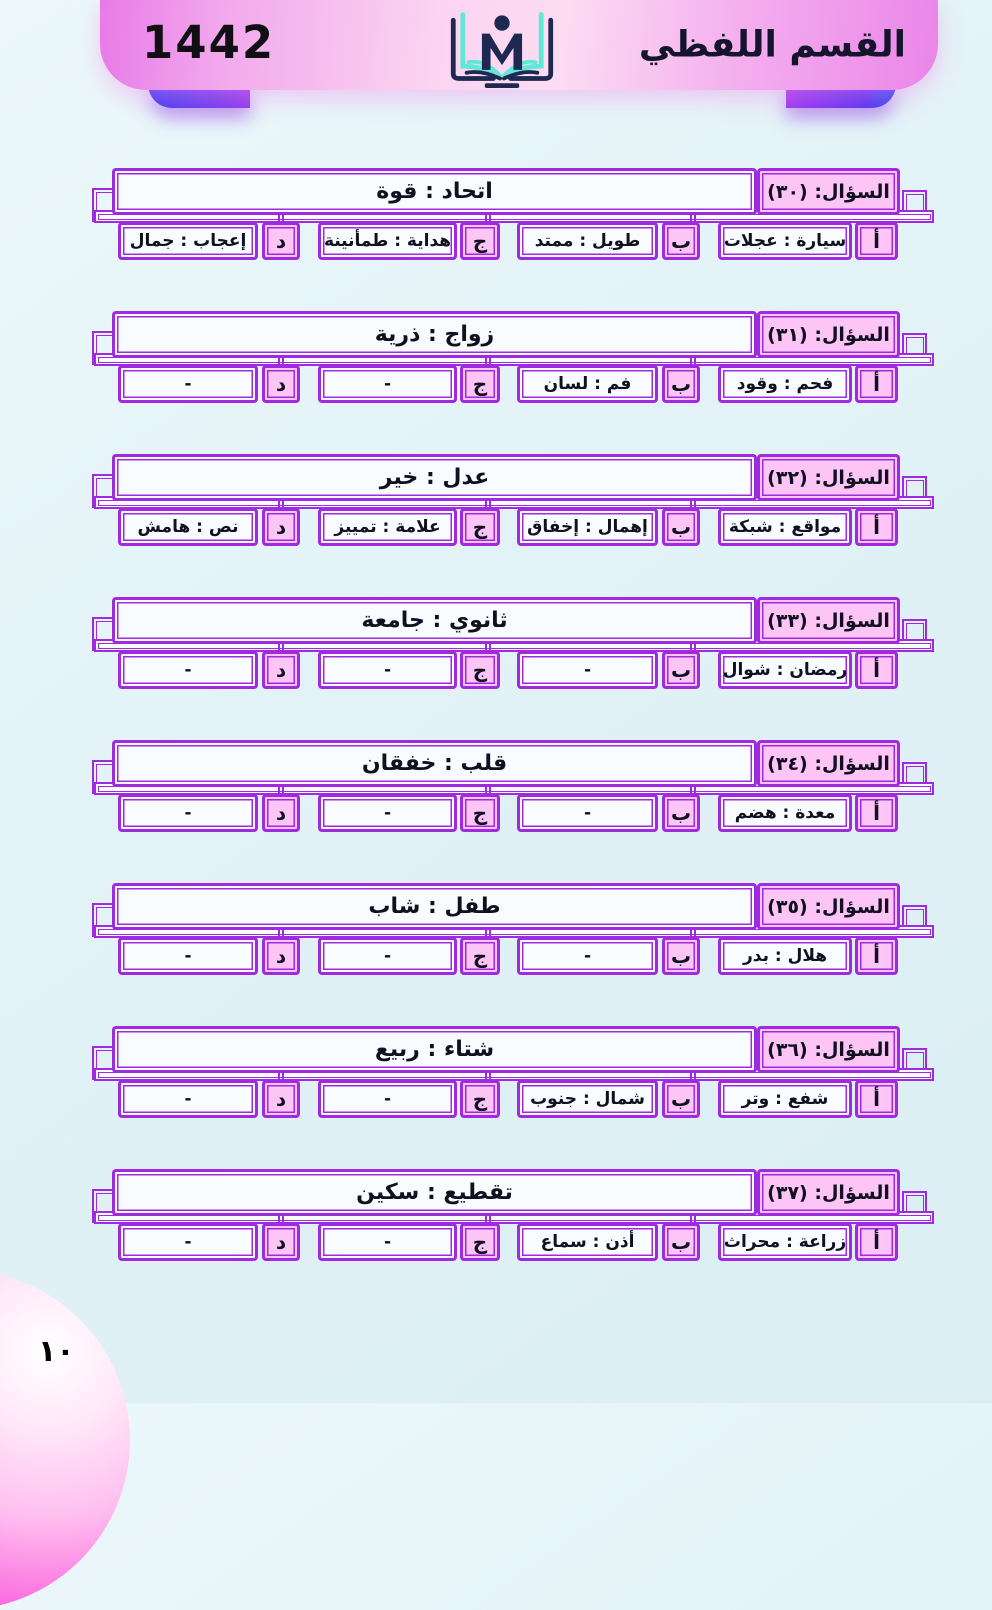  Describe the element at coordinates (785, 241) in the screenshot. I see `option-a-text: سيارة : عجلات` at that location.